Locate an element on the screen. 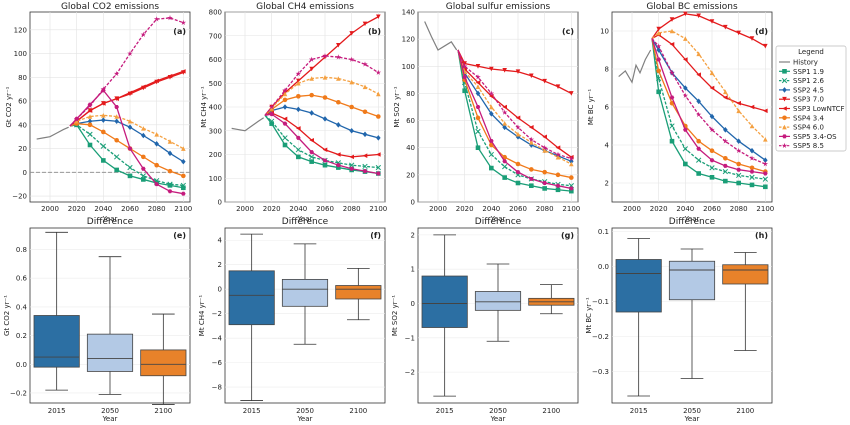  y-tick-label: 2 is located at coordinates (220, 265).